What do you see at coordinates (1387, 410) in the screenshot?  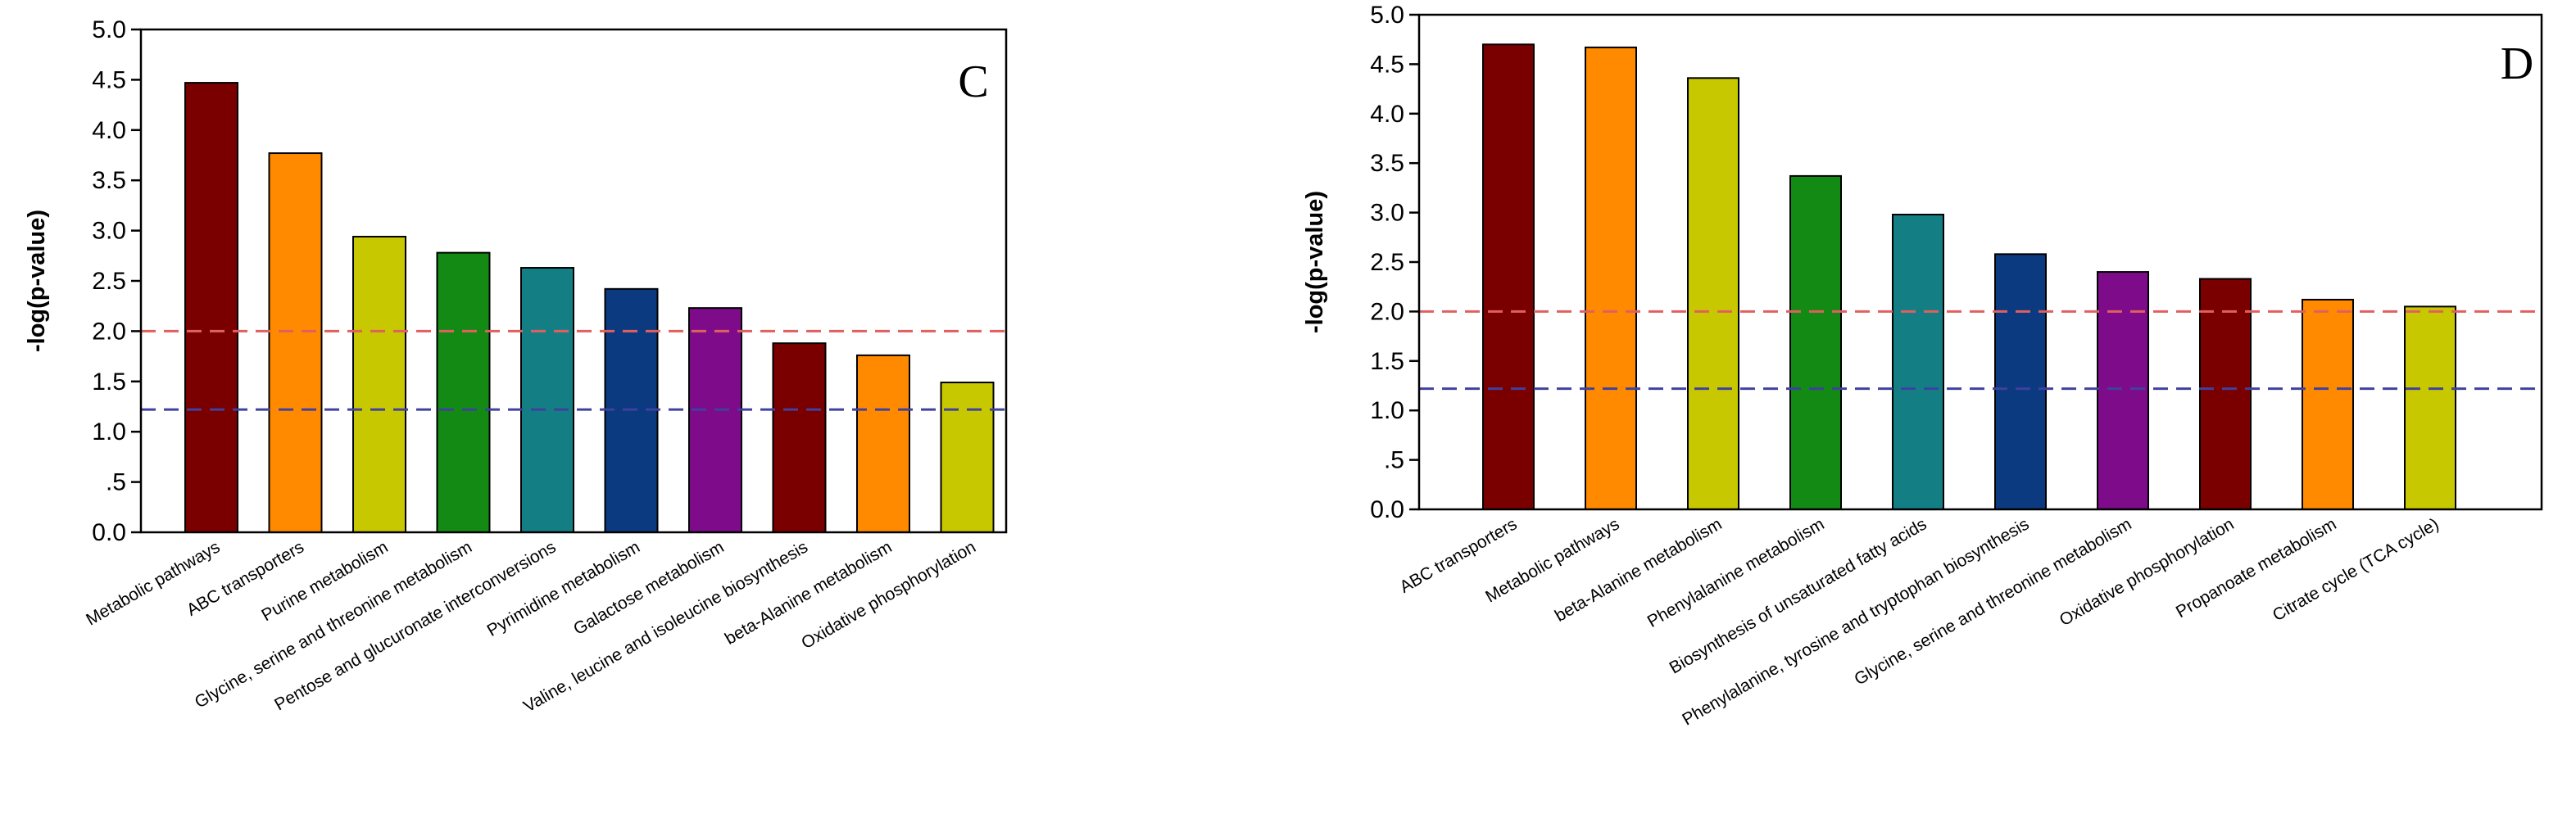 I see `chart-d-y-tick-label-2: 1.0` at bounding box center [1387, 410].